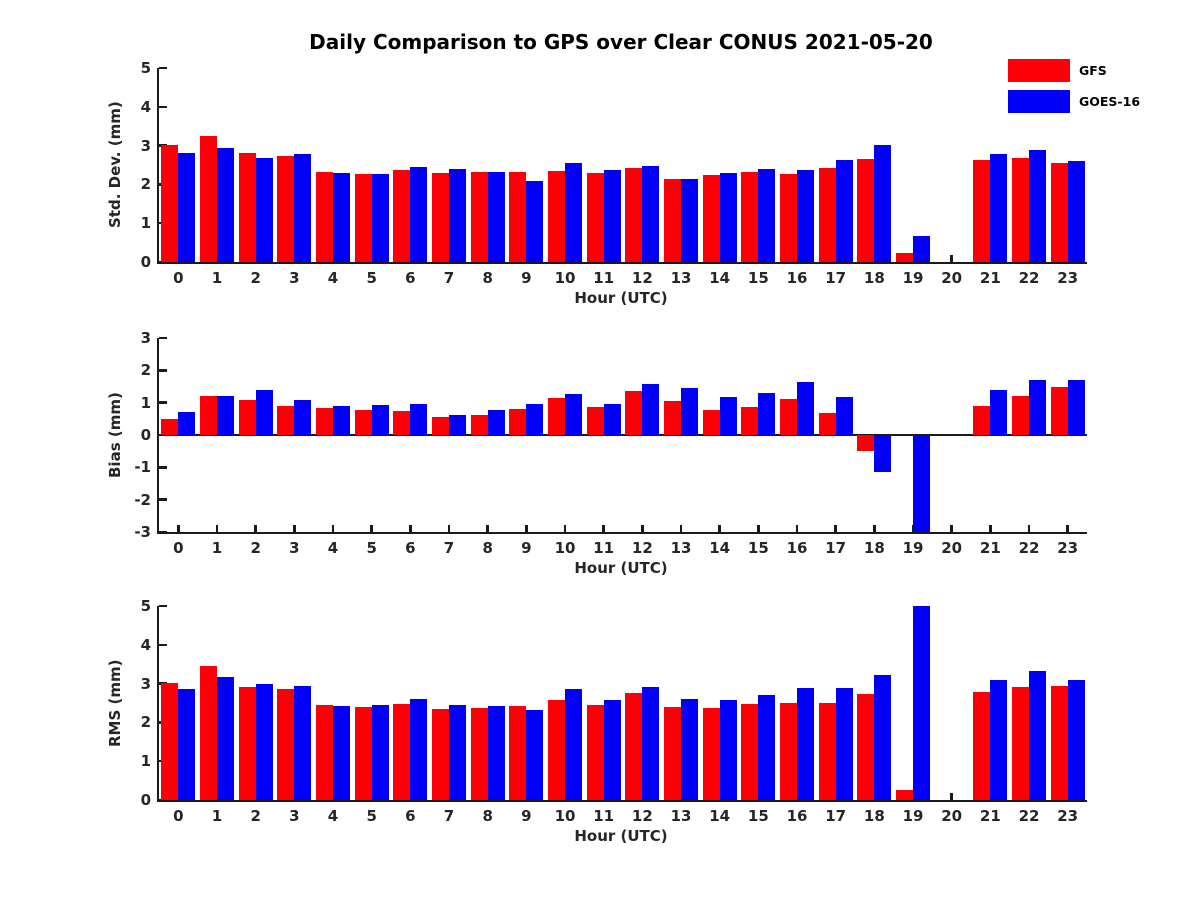  Describe the element at coordinates (767, 414) in the screenshot. I see `bar-goes16-h15` at that location.